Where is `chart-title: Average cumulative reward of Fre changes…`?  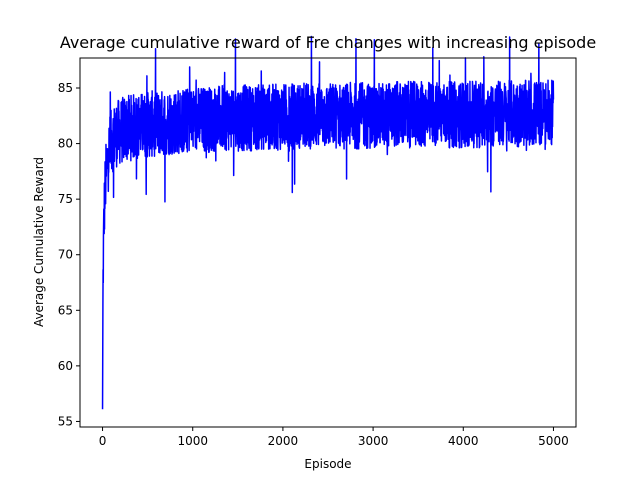 chart-title: Average cumulative reward of Fre changes… is located at coordinates (328, 42).